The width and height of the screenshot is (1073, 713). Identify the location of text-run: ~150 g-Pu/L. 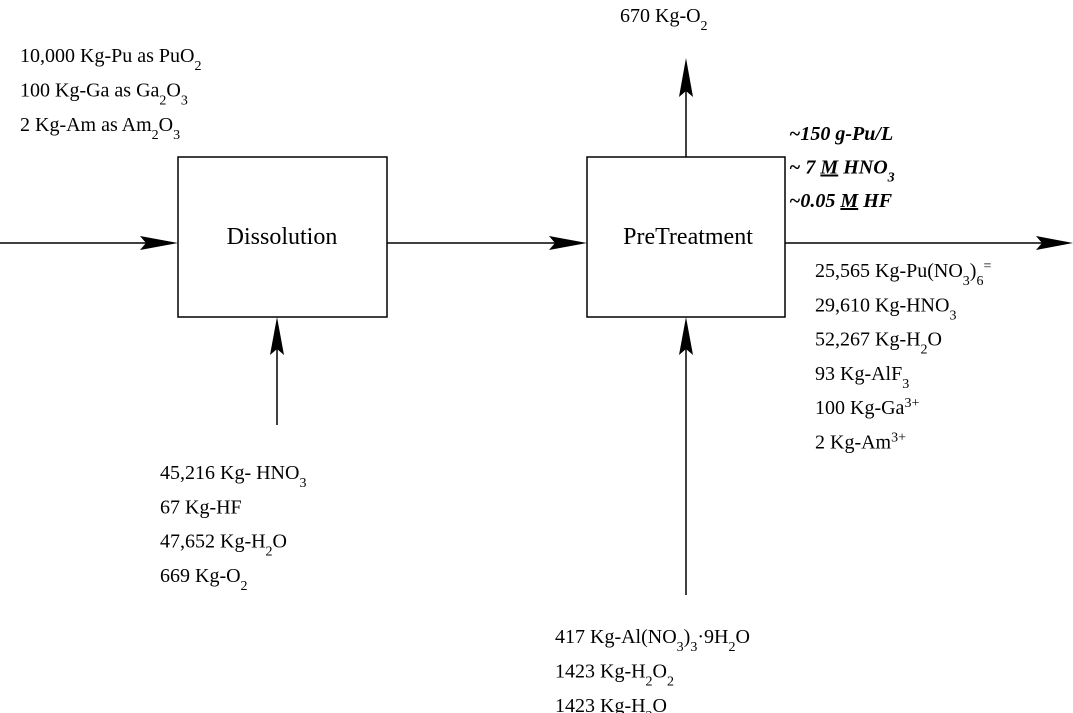
(841, 134).